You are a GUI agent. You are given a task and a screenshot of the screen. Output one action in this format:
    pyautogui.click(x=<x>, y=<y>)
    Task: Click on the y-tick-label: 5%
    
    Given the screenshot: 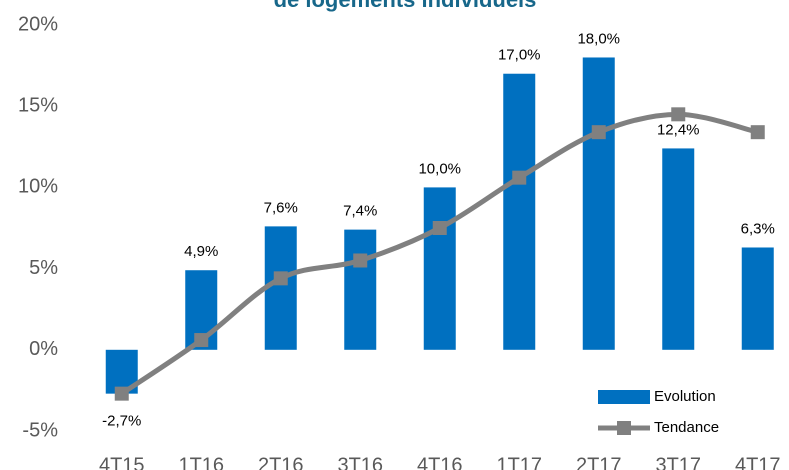 What is the action you would take?
    pyautogui.click(x=43, y=268)
    